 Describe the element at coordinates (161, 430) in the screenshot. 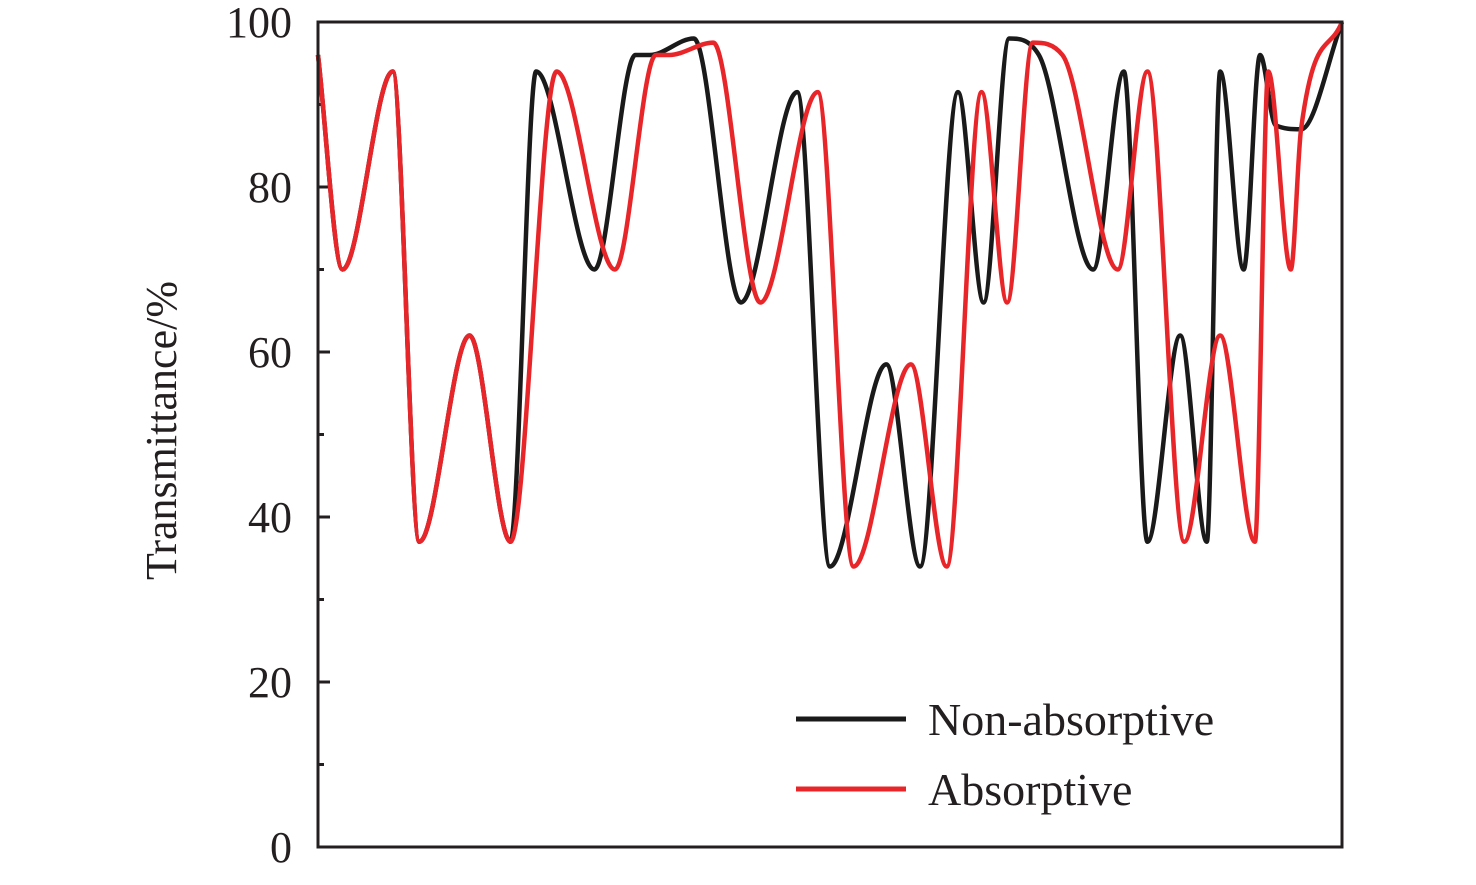

I see `y-axis-label: Transmittance/%` at that location.